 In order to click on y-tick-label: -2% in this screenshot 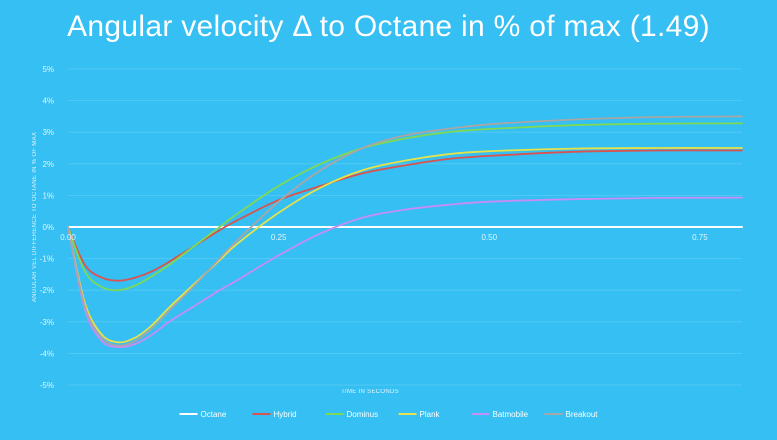, I will do `click(47, 290)`.